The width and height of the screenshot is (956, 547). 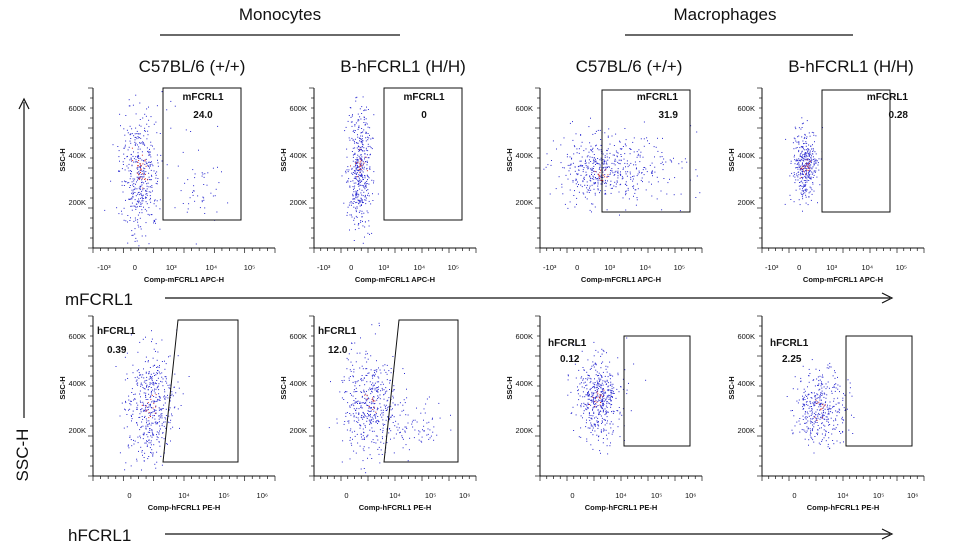 What do you see at coordinates (656, 495) in the screenshot?
I see `x-tick-label: 10⁵` at bounding box center [656, 495].